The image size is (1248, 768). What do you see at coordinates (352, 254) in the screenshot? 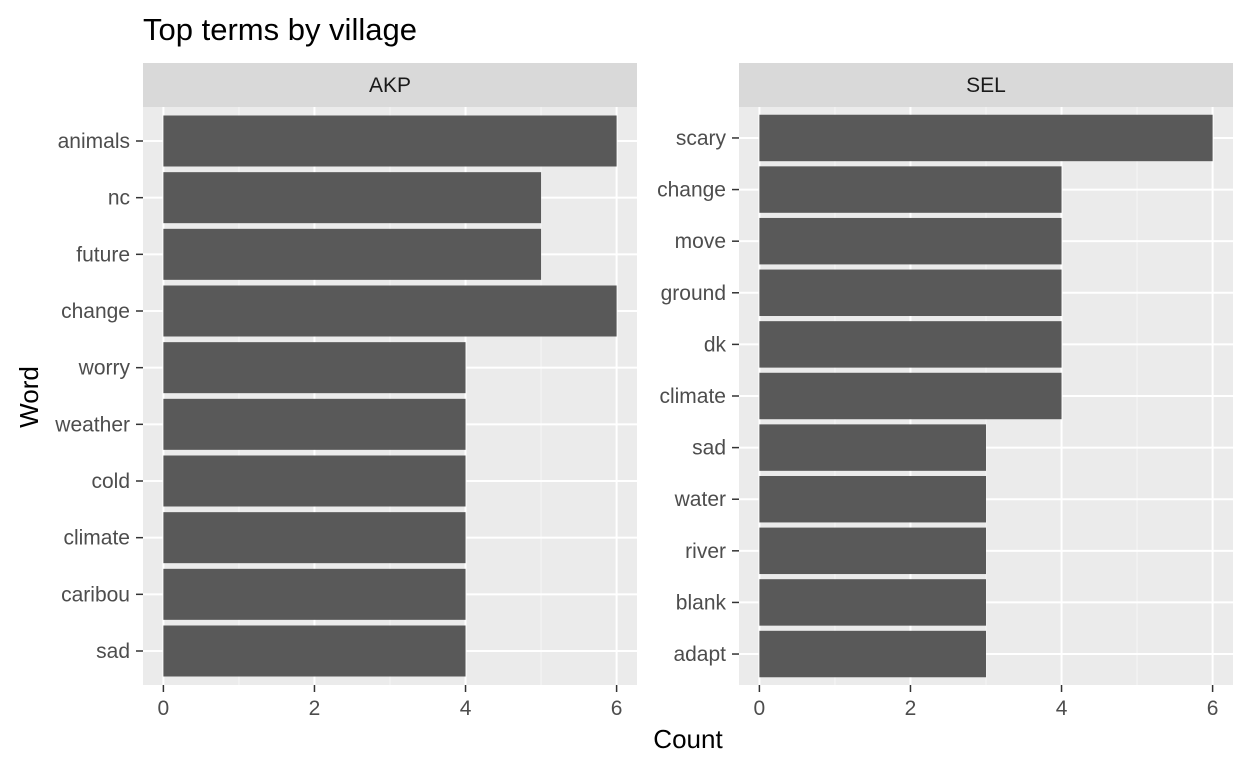
I see `bar-future` at bounding box center [352, 254].